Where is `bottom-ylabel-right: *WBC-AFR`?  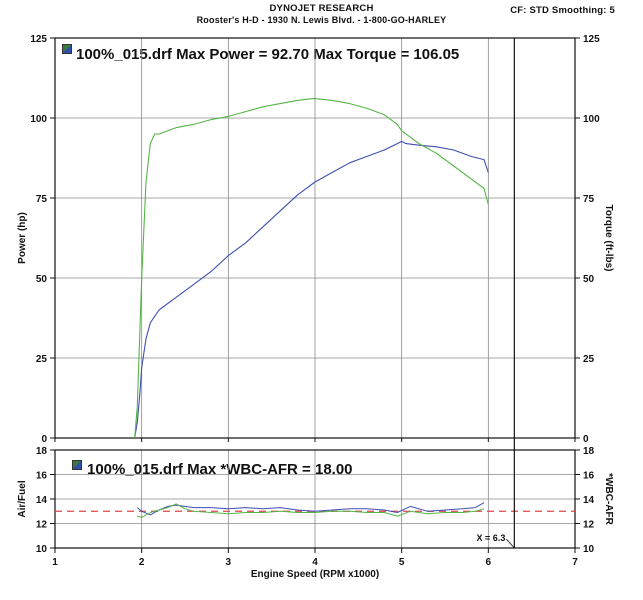
bottom-ylabel-right: *WBC-AFR is located at coordinates (608, 499).